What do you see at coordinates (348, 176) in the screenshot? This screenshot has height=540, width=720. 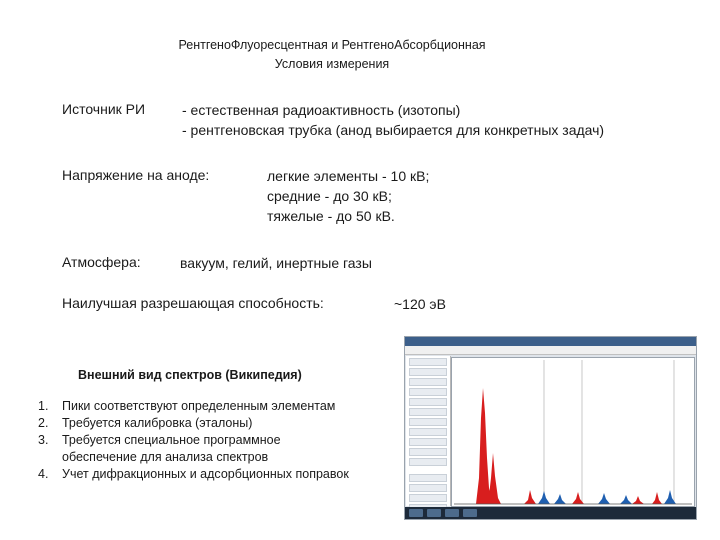 I see `voltage-value-1: легкие элементы - 10 кВ;` at bounding box center [348, 176].